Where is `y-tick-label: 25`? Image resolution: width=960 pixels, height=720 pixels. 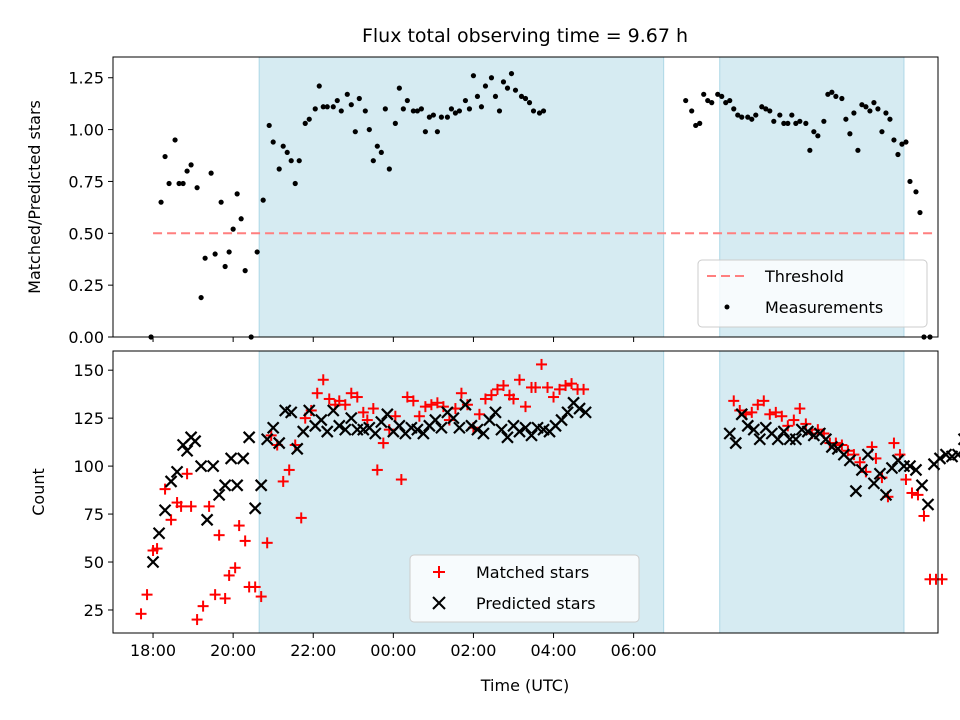 y-tick-label: 25 is located at coordinates (94, 610).